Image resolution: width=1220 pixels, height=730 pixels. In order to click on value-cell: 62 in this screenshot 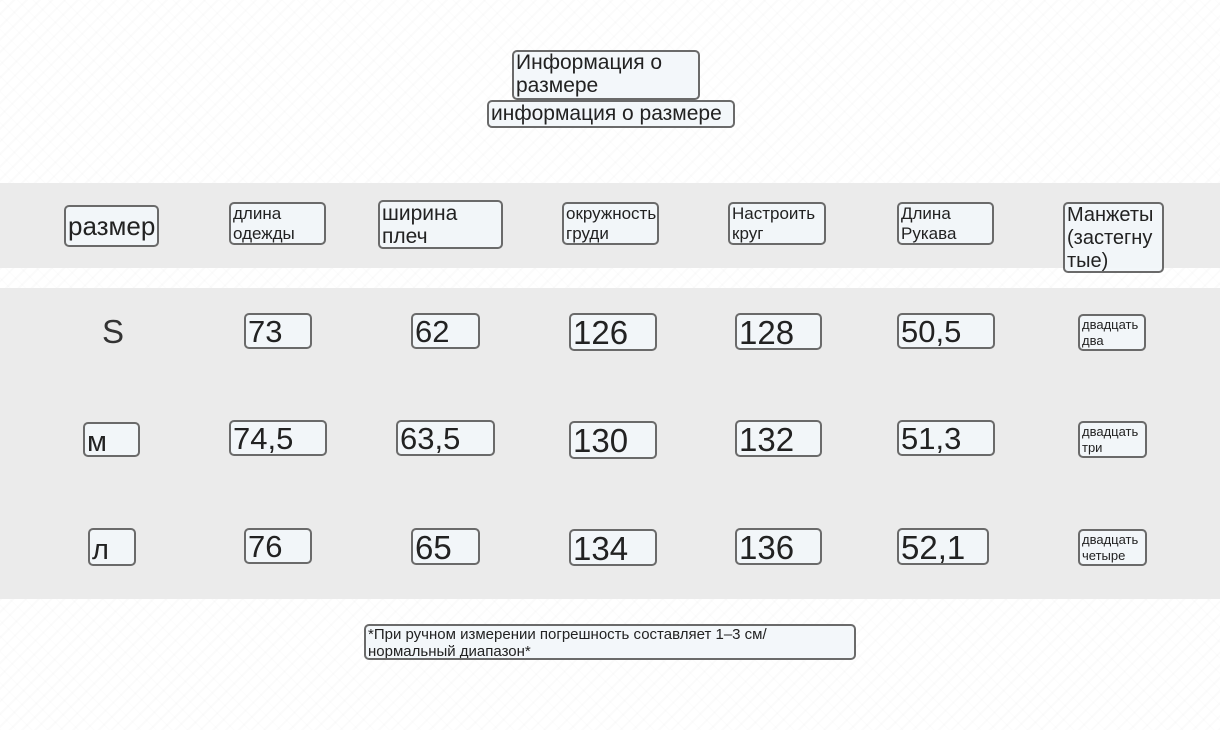, I will do `click(445, 331)`.